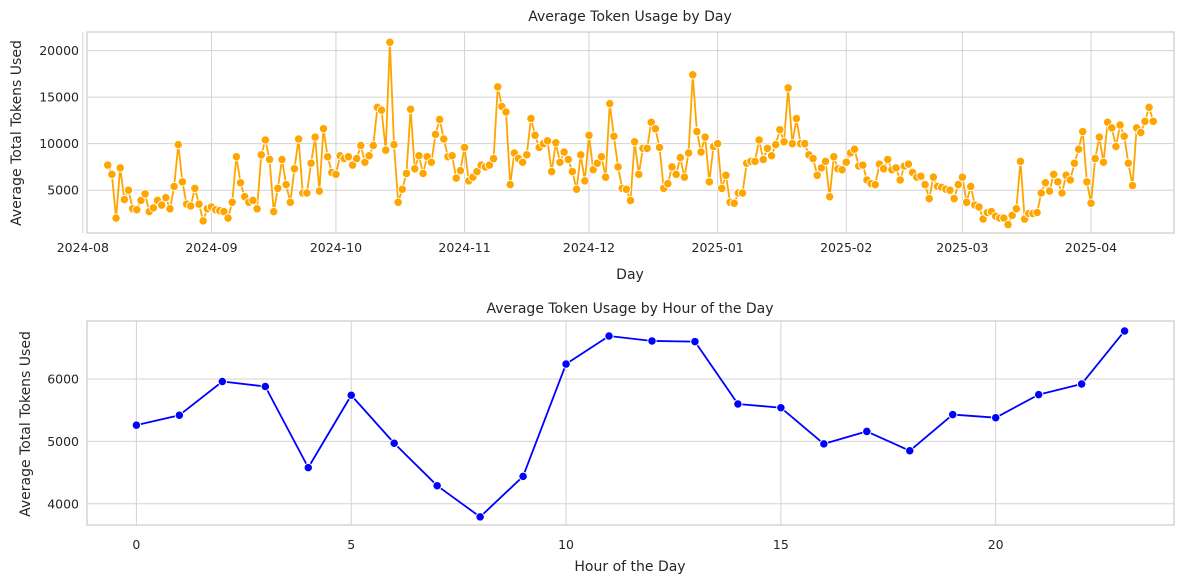 The image size is (1184, 584). Describe the element at coordinates (962, 247) in the screenshot. I see `day-x-tick-label: 2025-03` at that location.